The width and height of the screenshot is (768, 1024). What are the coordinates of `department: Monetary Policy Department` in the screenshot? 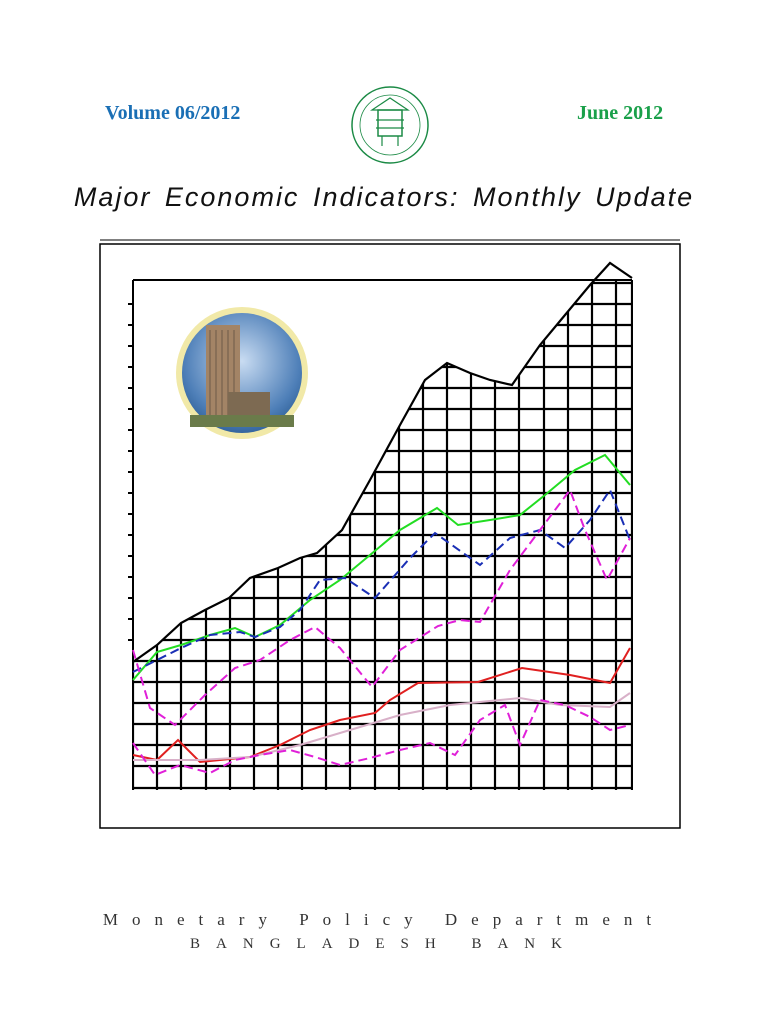 It's located at (384, 919).